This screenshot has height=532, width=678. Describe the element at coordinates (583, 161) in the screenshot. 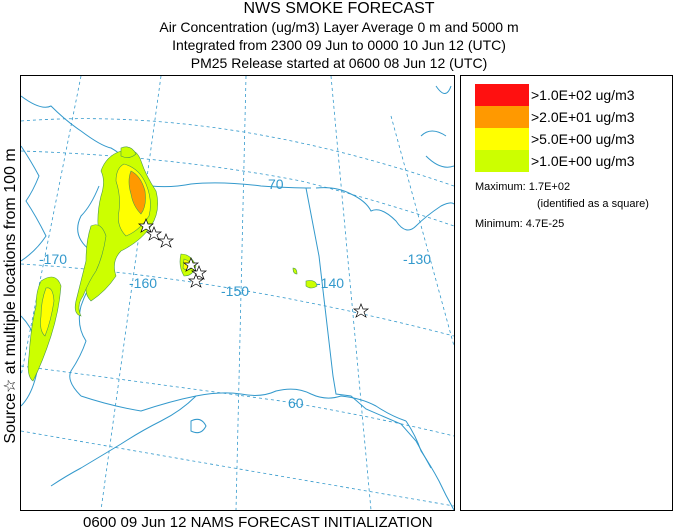

I see `legend-label-gt1: >1.0E+00 ug/m3` at that location.